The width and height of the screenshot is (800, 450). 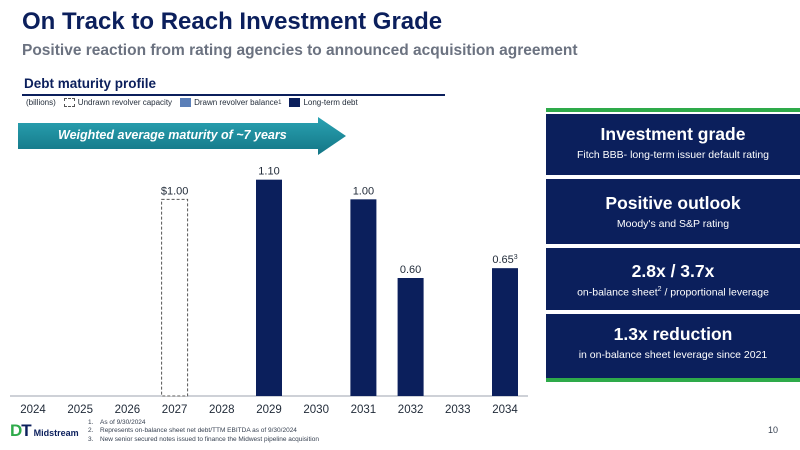 What do you see at coordinates (16, 430) in the screenshot?
I see `logo-d: D` at bounding box center [16, 430].